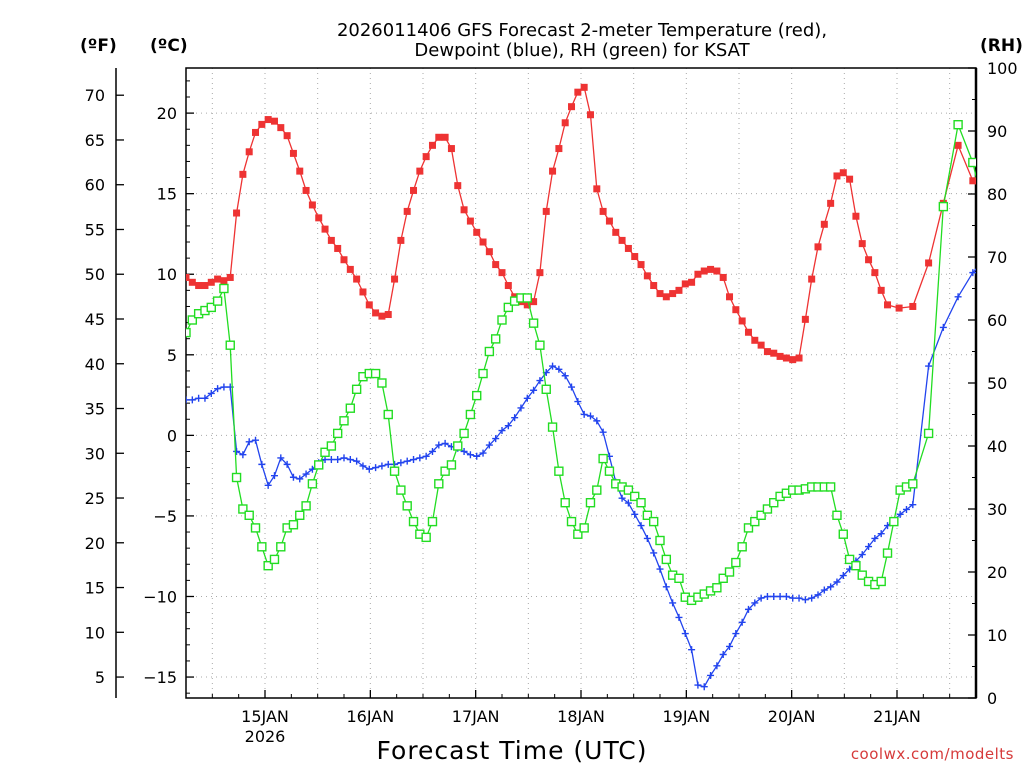 This screenshot has width=1024, height=768. I want to click on credit-label: coolwx.com/modelts, so click(932, 754).